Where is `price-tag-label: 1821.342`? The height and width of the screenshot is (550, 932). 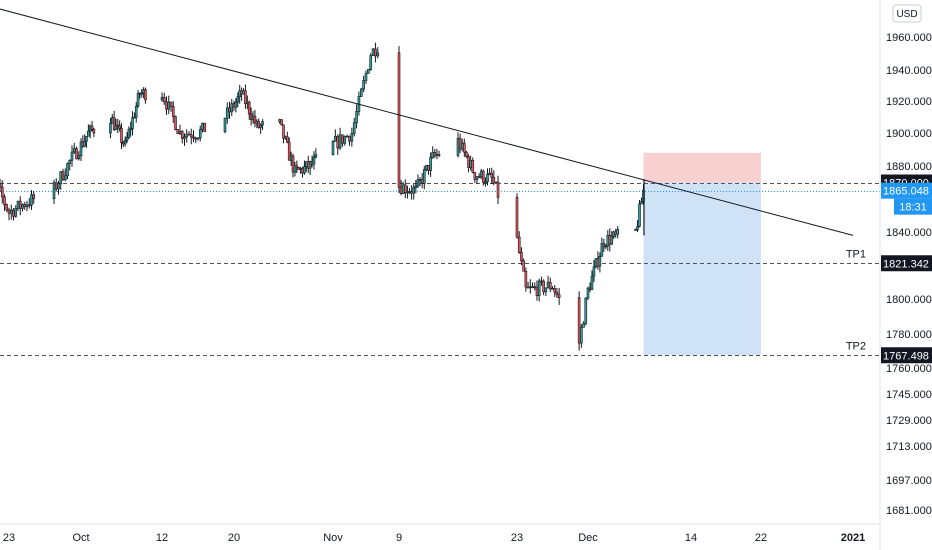
price-tag-label: 1821.342 is located at coordinates (906, 264).